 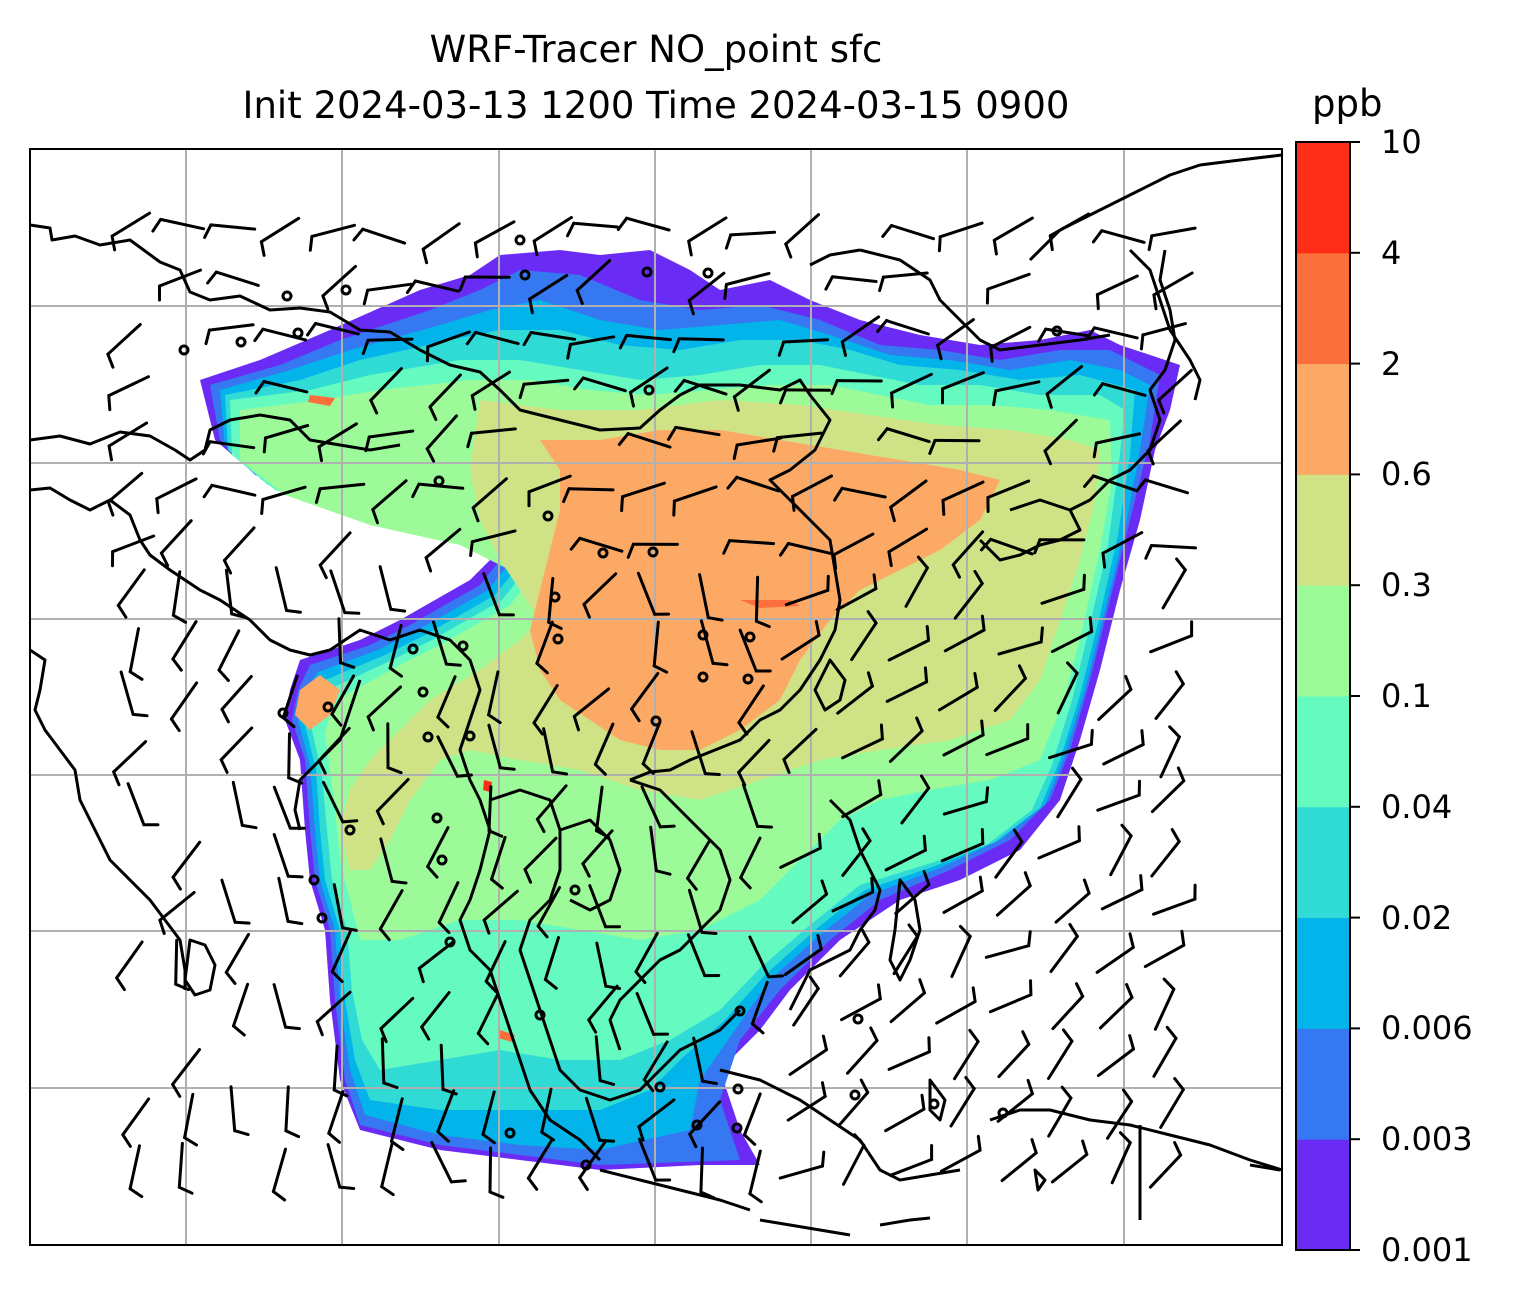 What do you see at coordinates (765, 590) in the screenshot?
I see `field-level-0.6` at bounding box center [765, 590].